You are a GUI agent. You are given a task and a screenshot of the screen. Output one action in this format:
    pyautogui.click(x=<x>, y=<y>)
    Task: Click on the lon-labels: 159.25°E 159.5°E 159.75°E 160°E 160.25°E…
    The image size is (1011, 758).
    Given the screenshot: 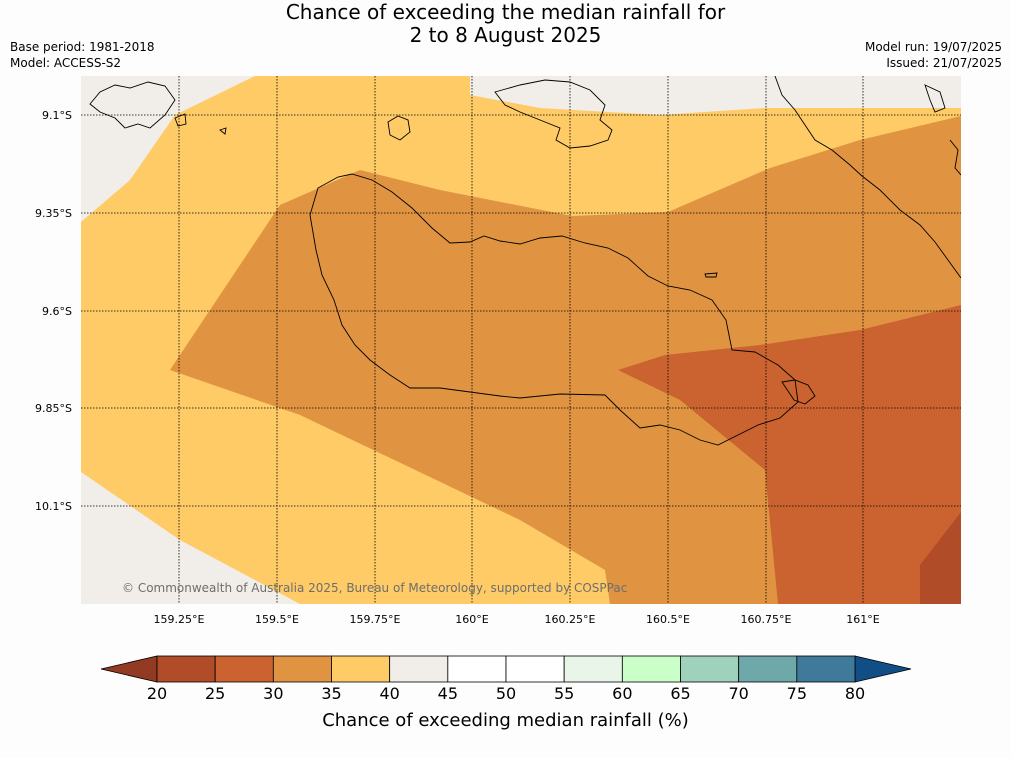 What is the action you would take?
    pyautogui.click(x=517, y=619)
    